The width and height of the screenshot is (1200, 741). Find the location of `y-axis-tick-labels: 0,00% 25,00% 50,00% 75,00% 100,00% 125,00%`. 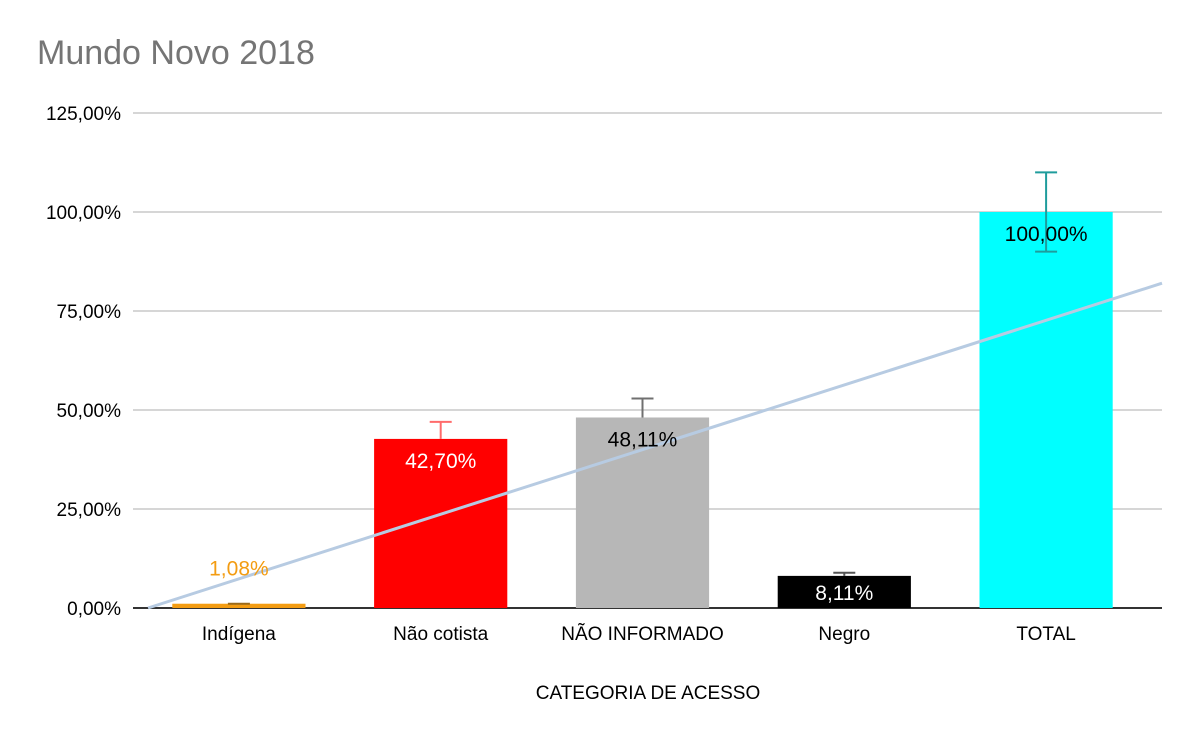

y-axis-tick-labels: 0,00% 25,00% 50,00% 75,00% 100,00% 125,00% is located at coordinates (83, 362).